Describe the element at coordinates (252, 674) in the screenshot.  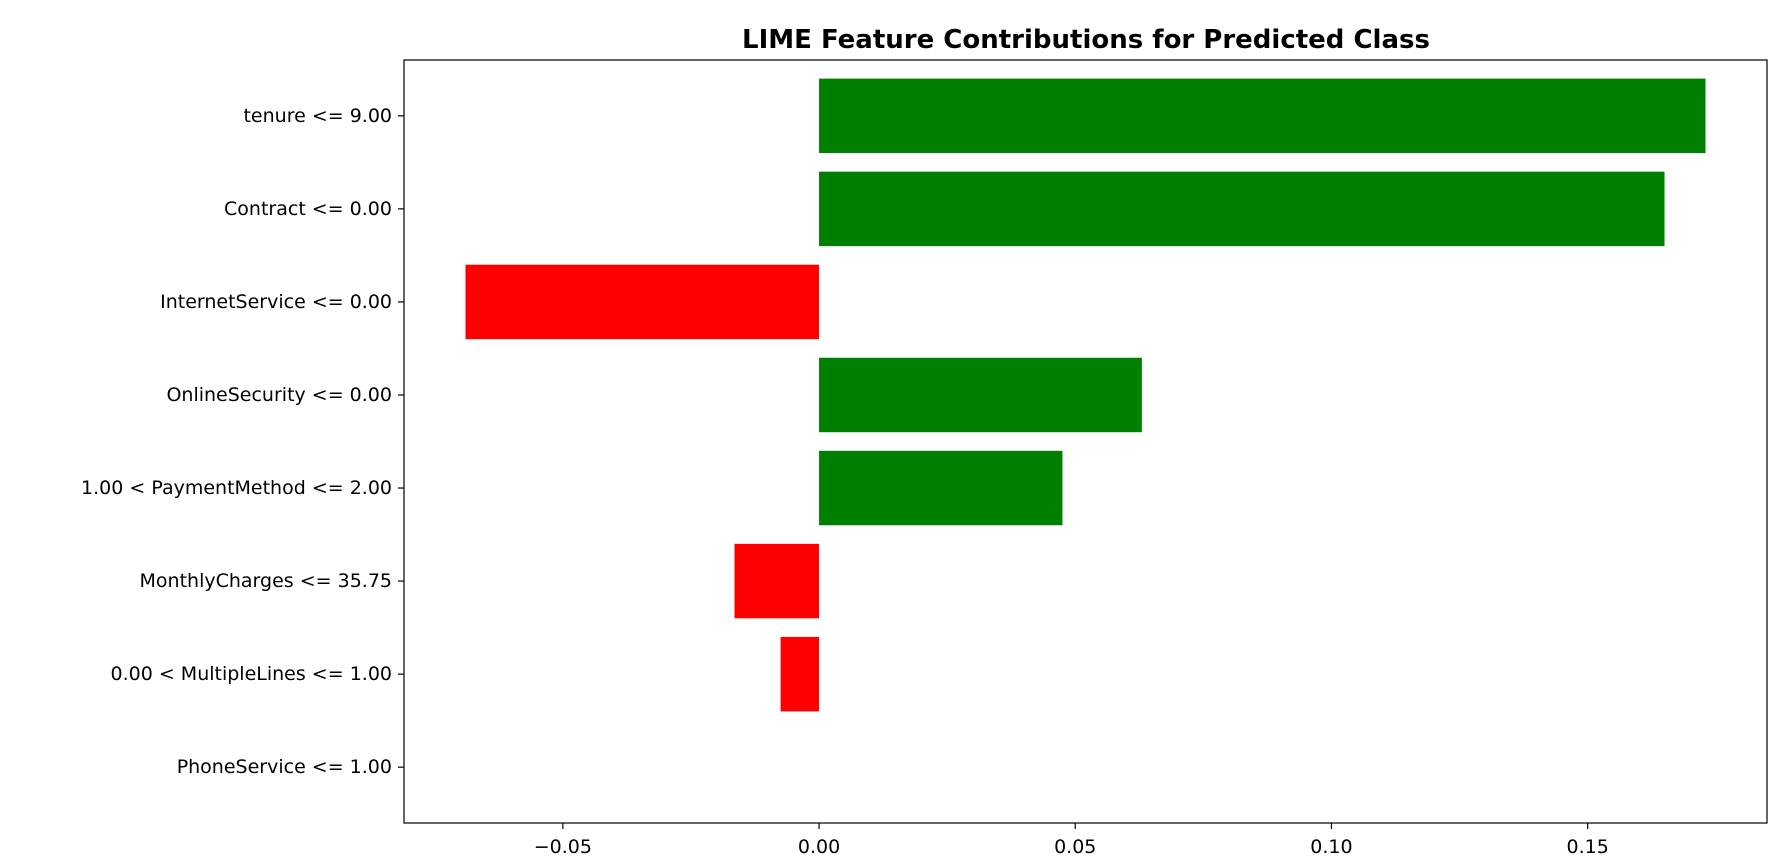
I see `y-tick-label: 0.00 < MultipleLines <= 1.00` at that location.